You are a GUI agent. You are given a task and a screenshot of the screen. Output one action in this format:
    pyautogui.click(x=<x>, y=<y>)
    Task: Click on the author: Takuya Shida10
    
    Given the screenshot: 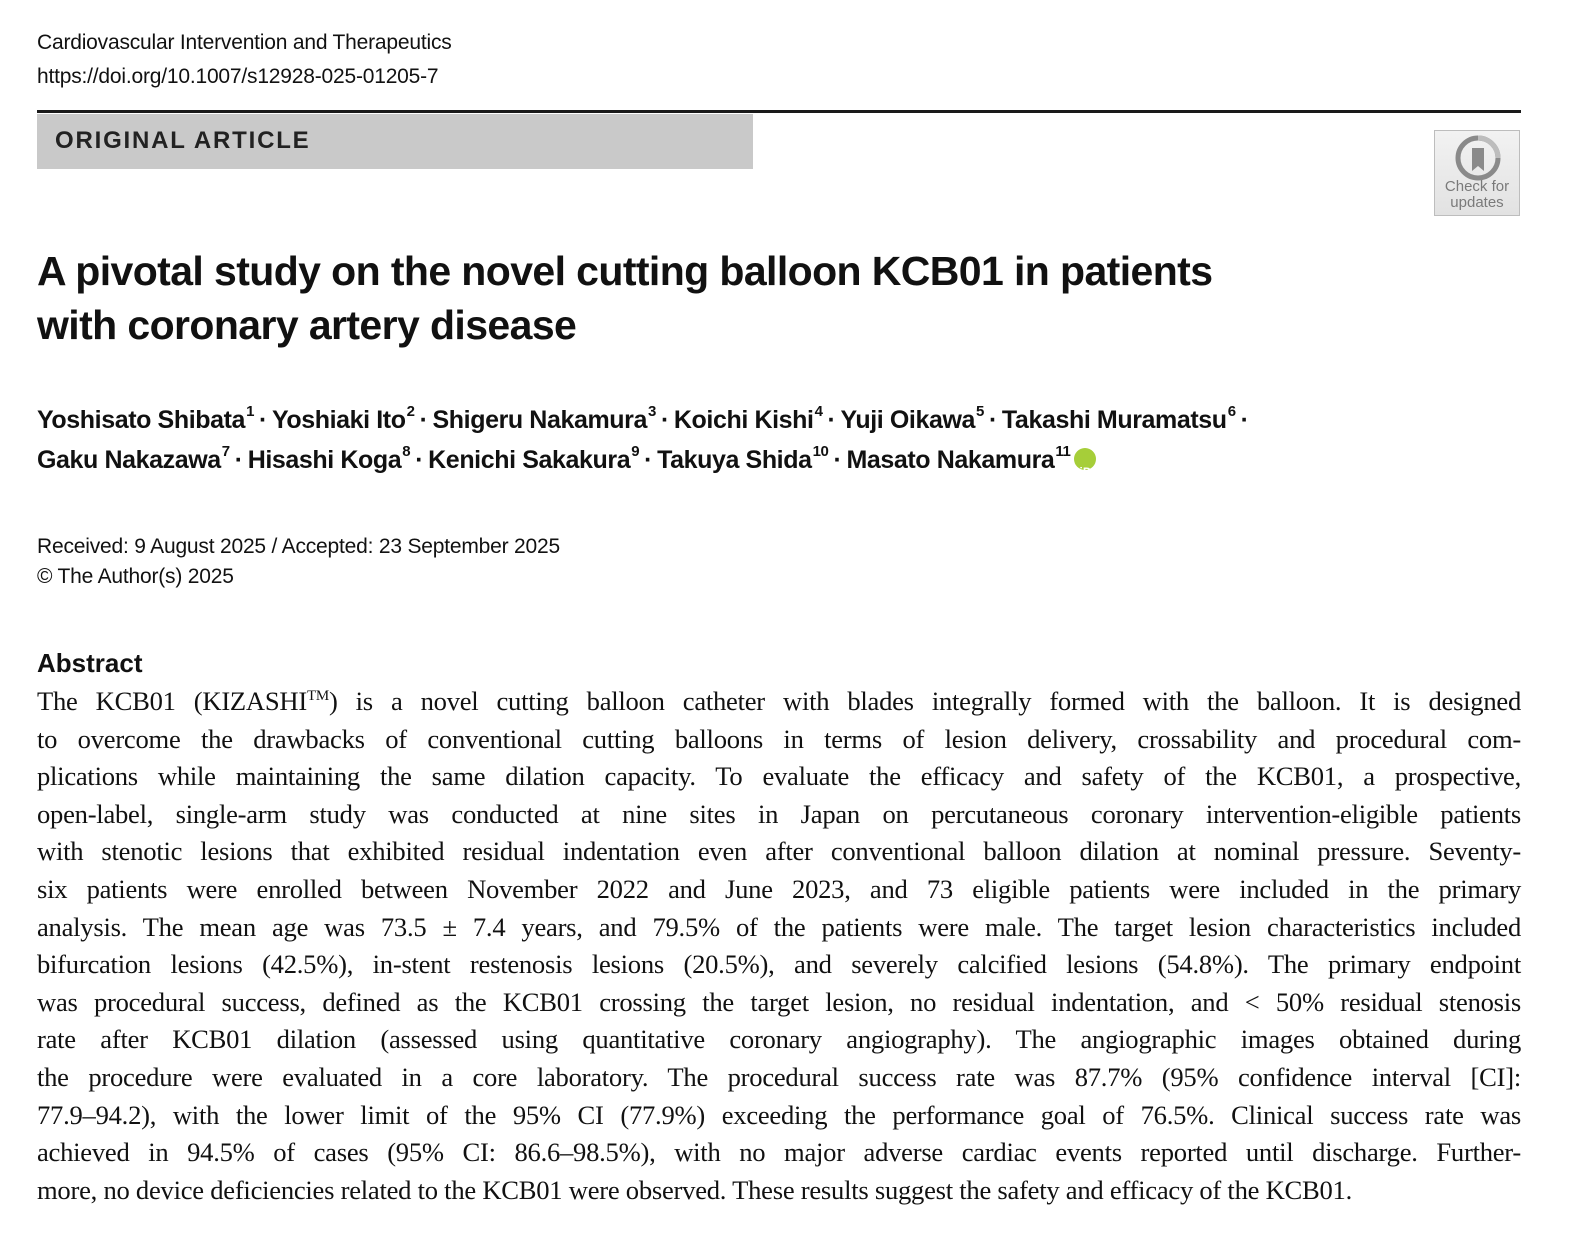 What is the action you would take?
    pyautogui.click(x=743, y=458)
    